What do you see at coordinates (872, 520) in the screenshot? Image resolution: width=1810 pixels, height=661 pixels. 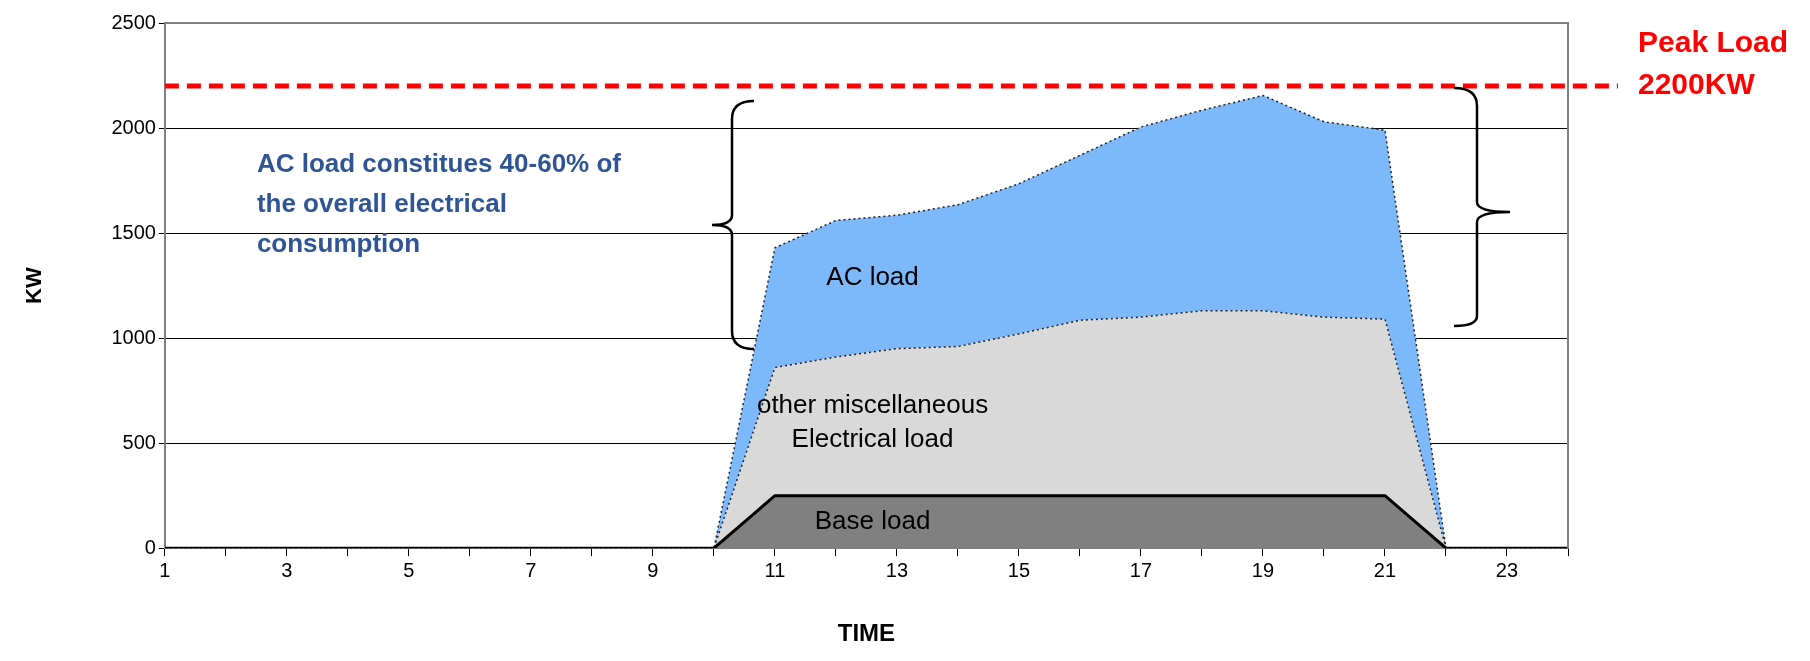 I see `series-label: Base load` at bounding box center [872, 520].